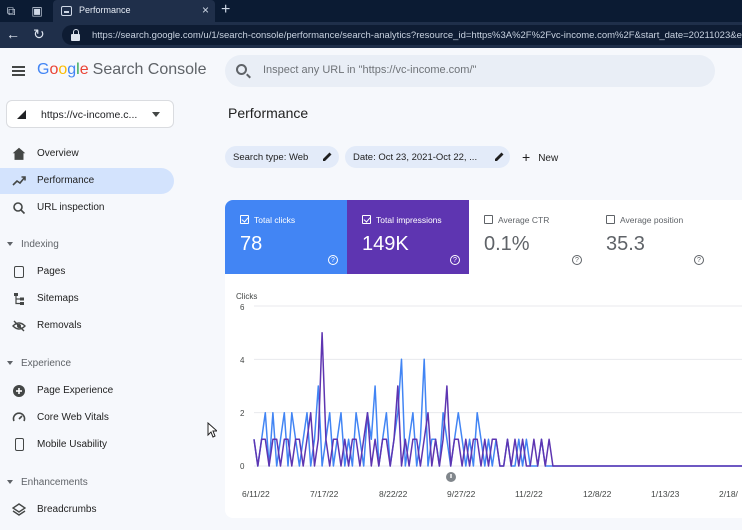 This screenshot has height=530, width=742. I want to click on sidebar-item-label: Pages, so click(51, 271).